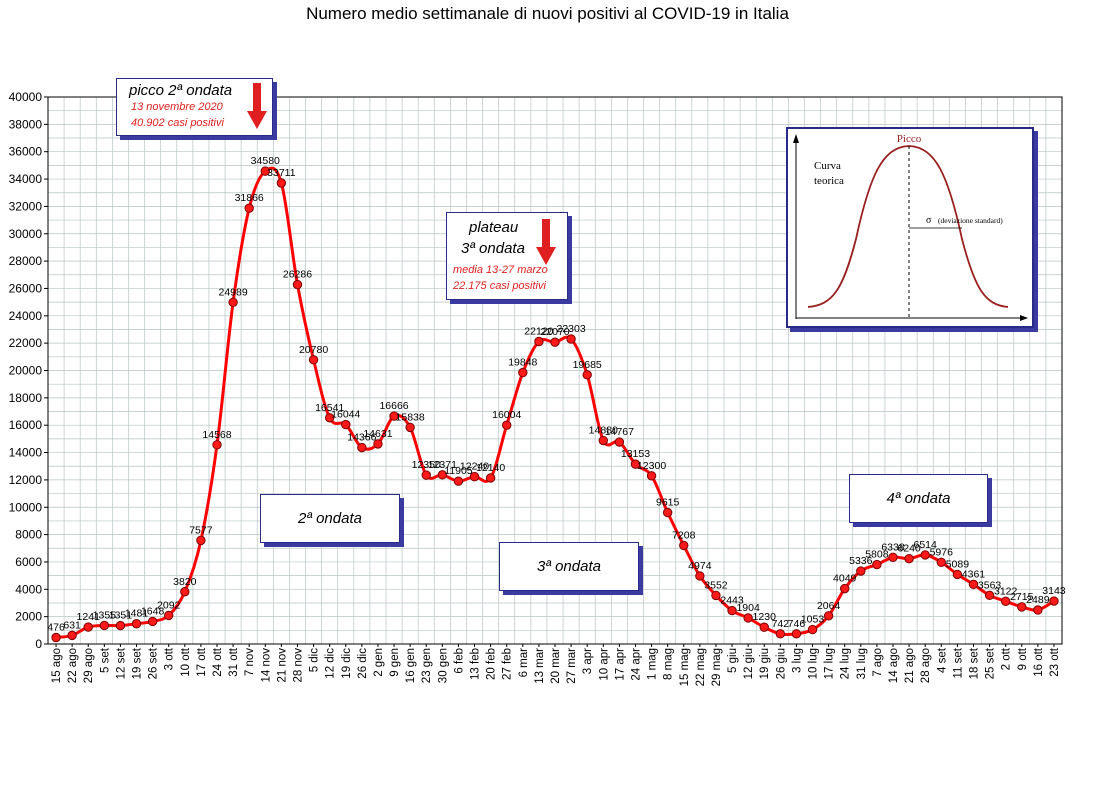 The width and height of the screenshot is (1095, 805). I want to click on x-tick-label: 19 dic, so click(347, 663).